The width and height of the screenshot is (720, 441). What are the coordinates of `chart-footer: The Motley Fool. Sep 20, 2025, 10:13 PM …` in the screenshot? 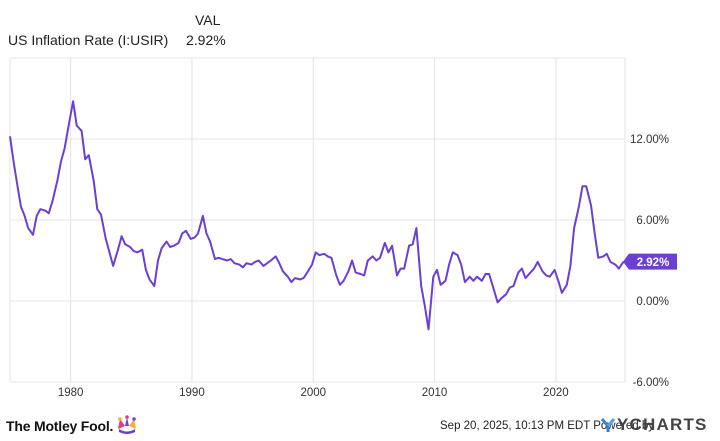 It's located at (360, 425).